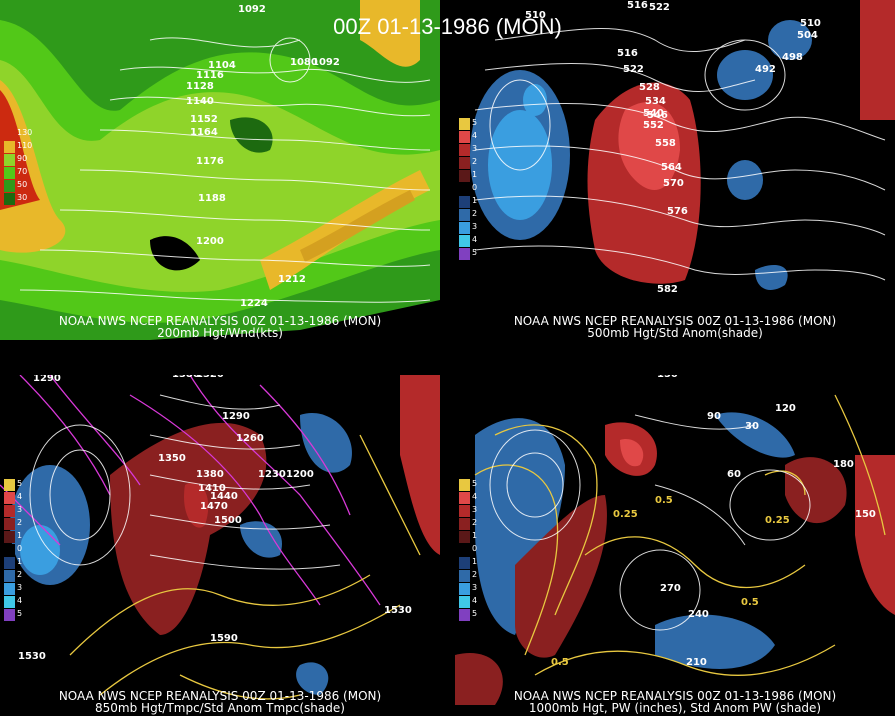 Image resolution: width=895 pixels, height=716 pixels. I want to click on contour-label: 1320, so click(210, 377).